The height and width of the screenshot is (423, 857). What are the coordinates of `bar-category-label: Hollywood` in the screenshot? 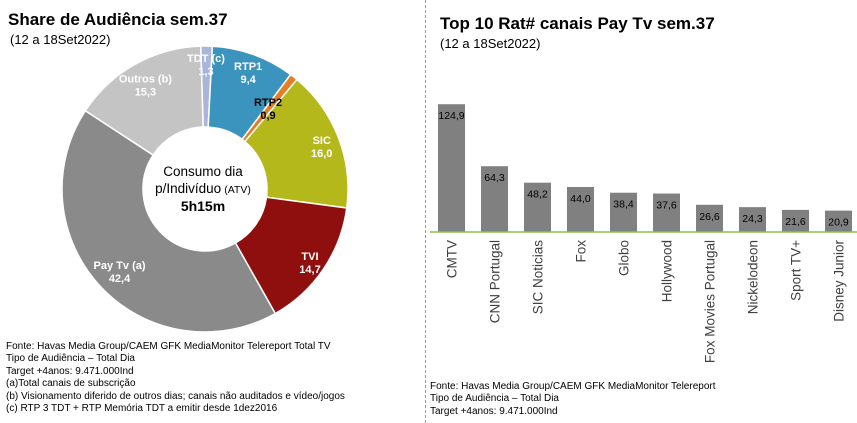 It's located at (667, 271).